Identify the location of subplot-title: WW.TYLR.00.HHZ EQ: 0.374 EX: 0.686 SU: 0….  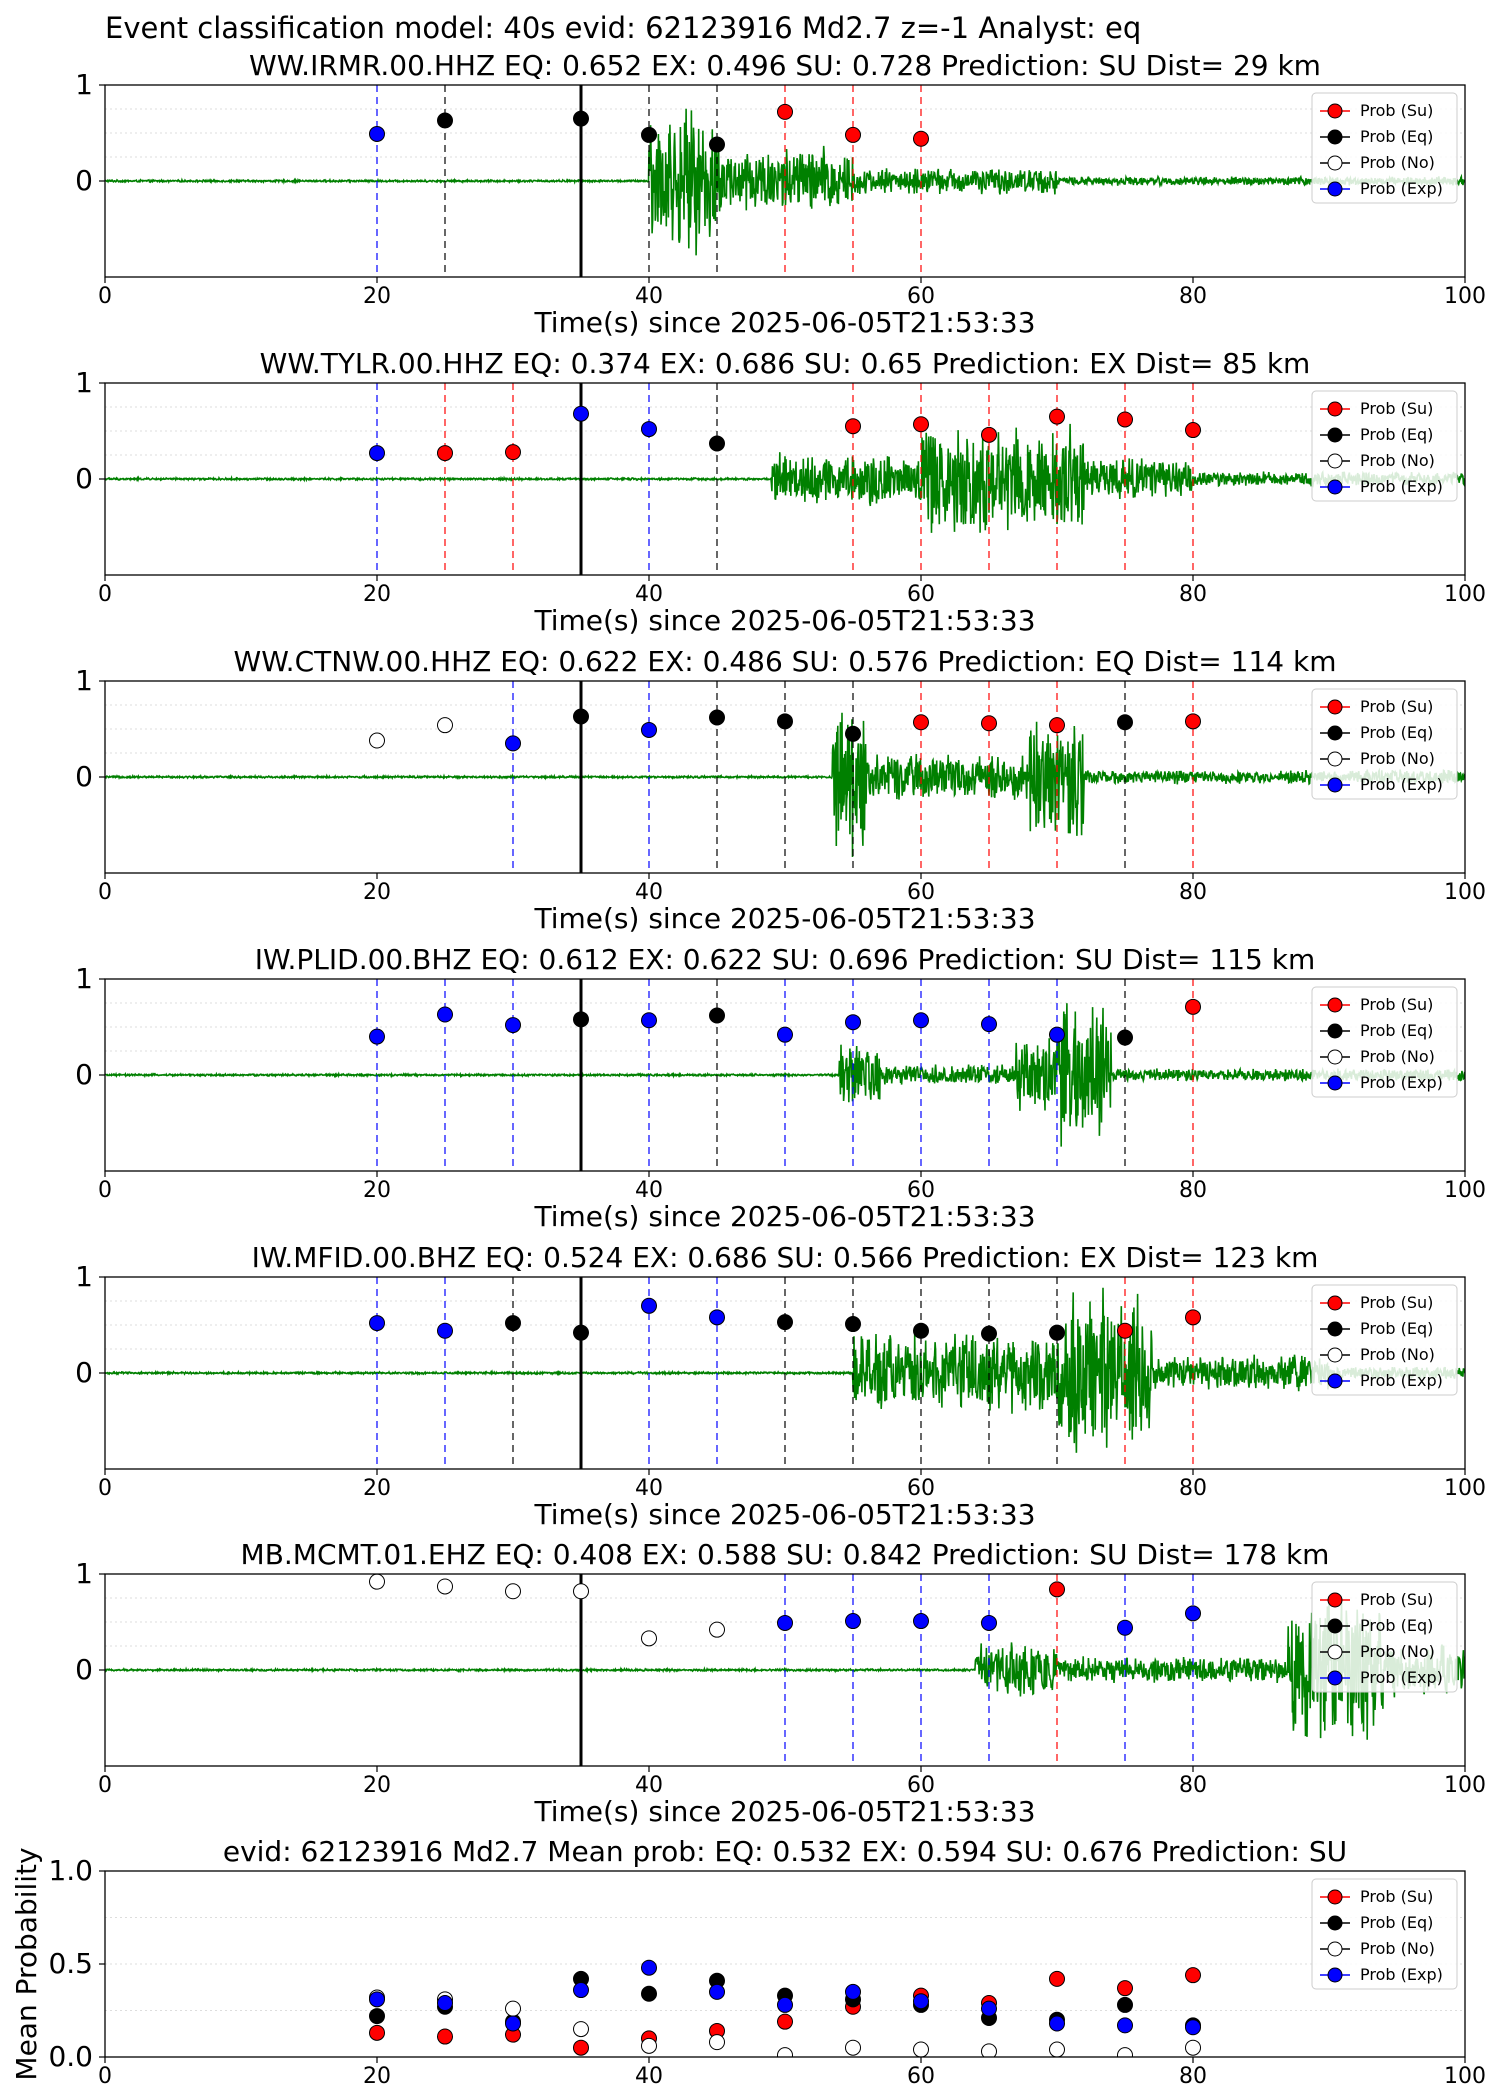
(785, 363).